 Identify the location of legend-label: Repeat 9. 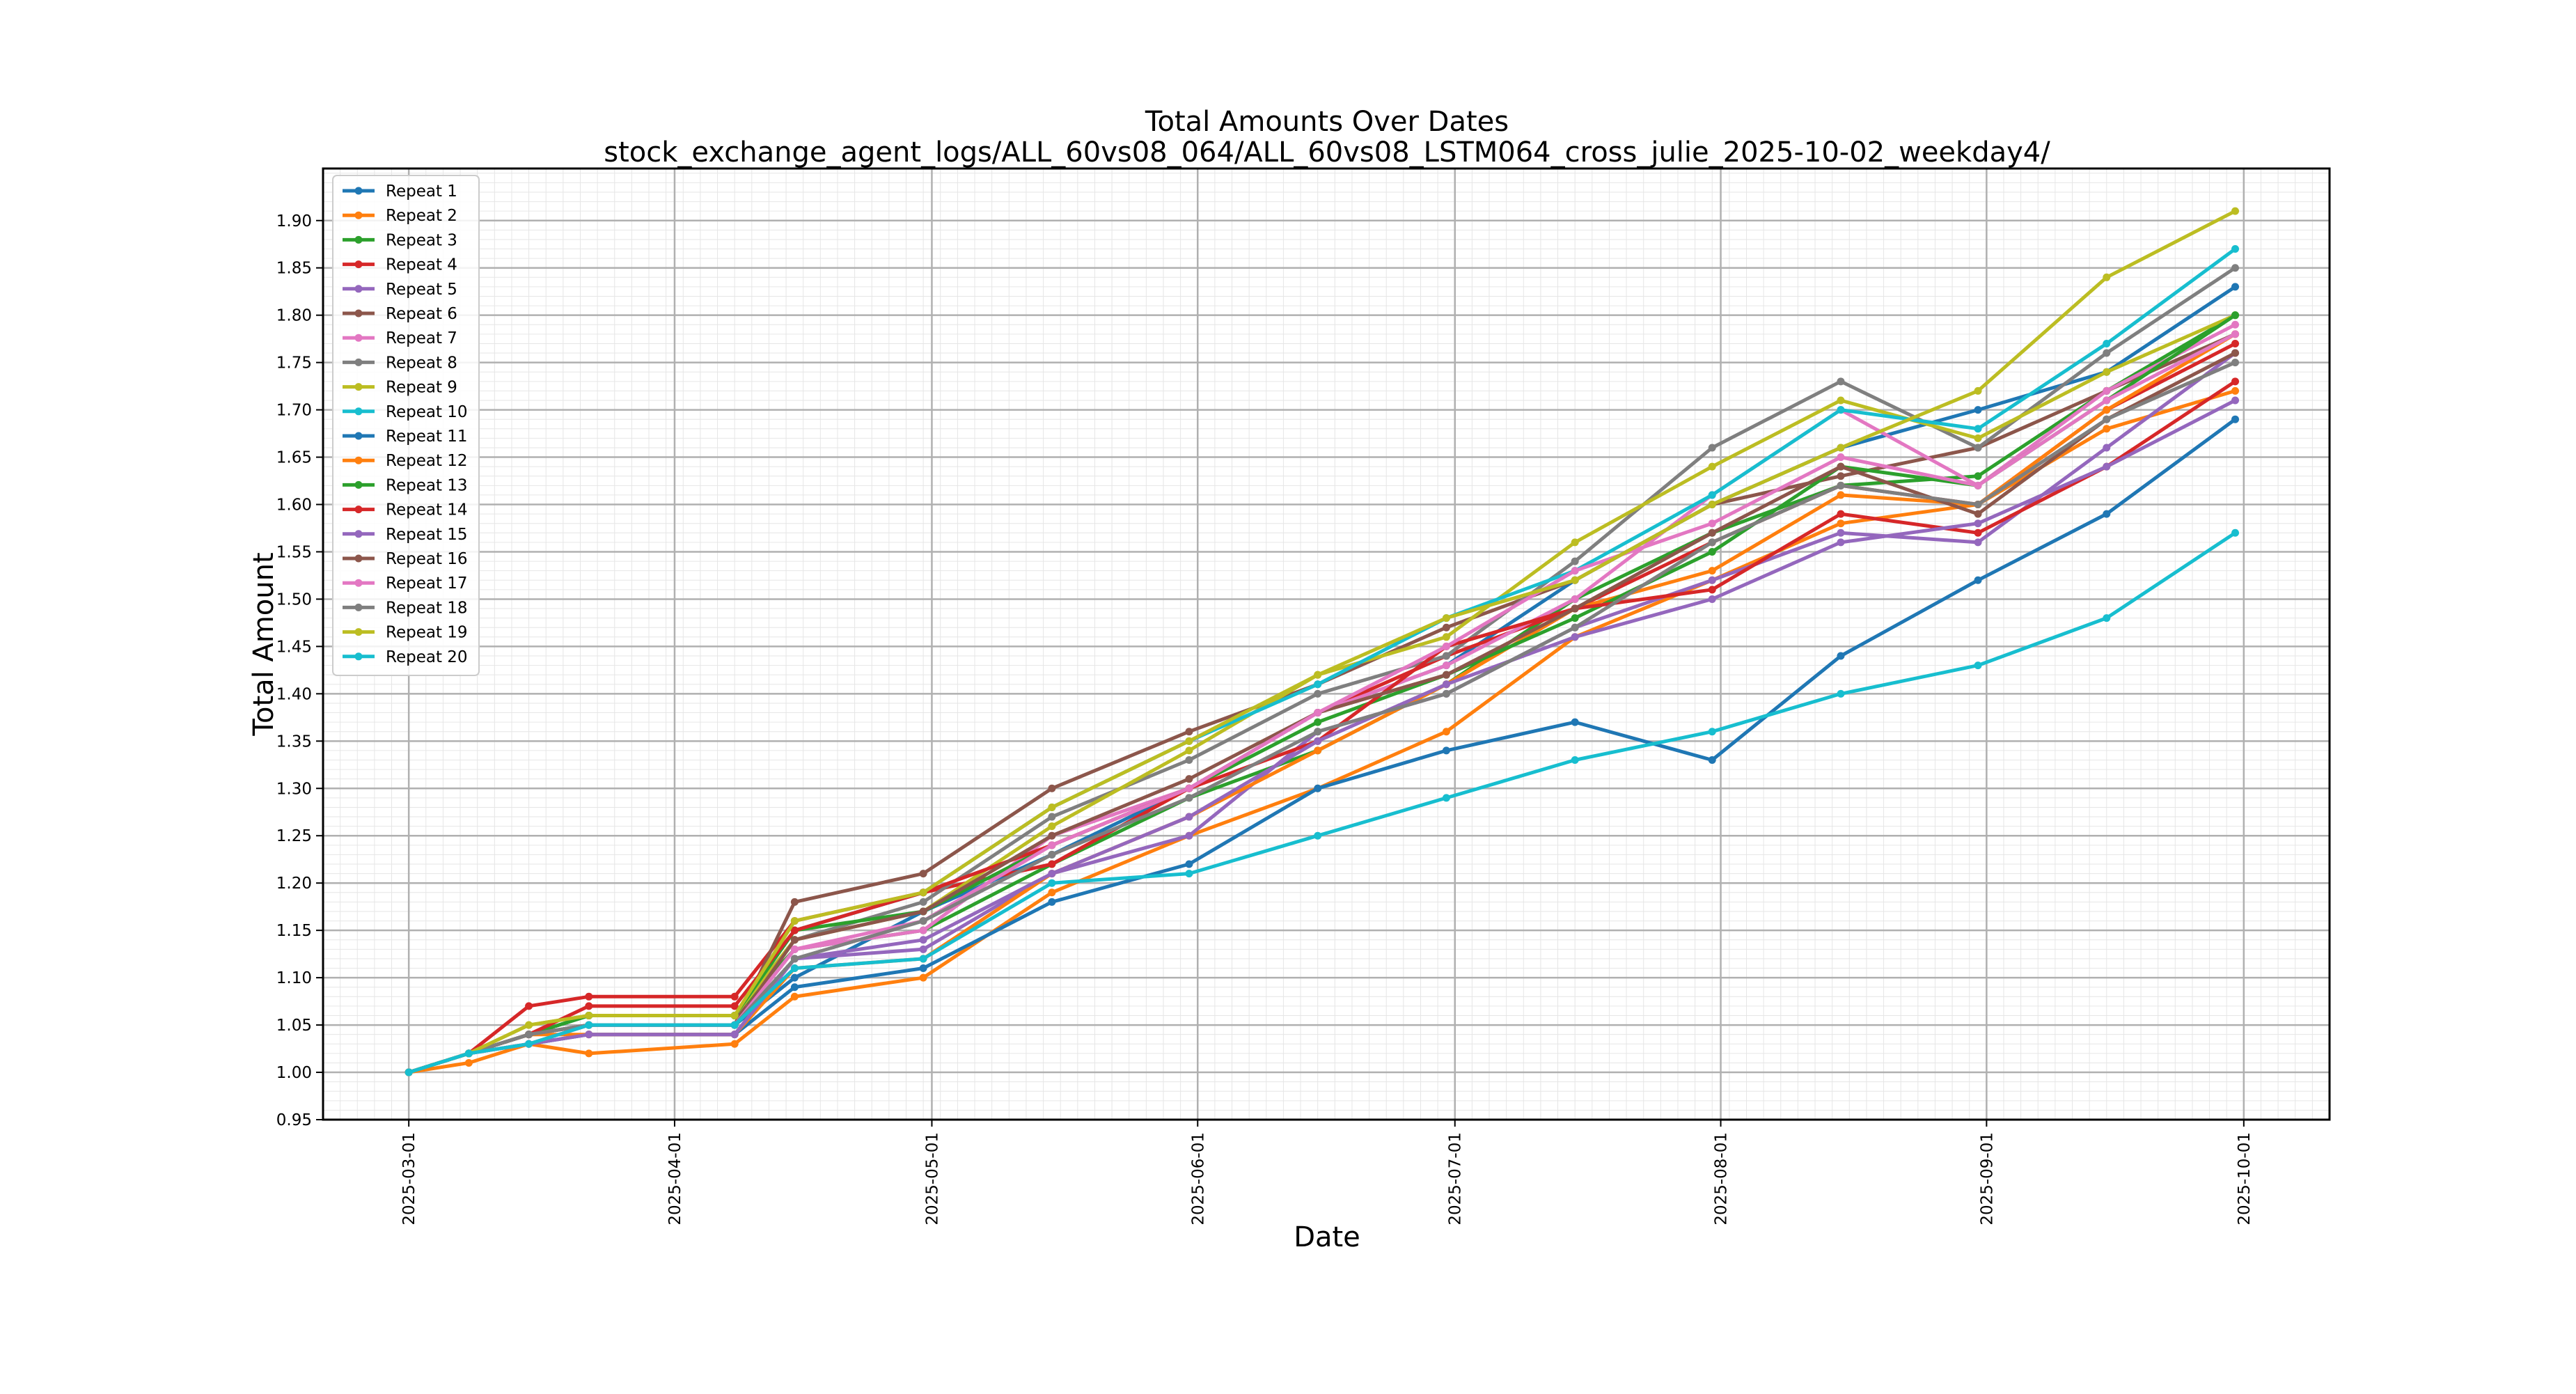
(421, 388).